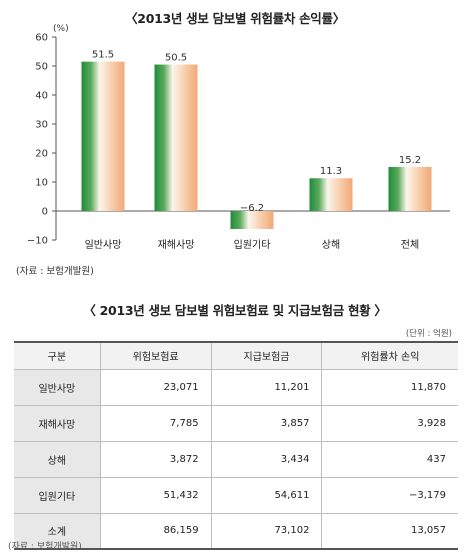 Image resolution: width=470 pixels, height=556 pixels. Describe the element at coordinates (41, 96) in the screenshot. I see `y-tick-label: 40` at that location.